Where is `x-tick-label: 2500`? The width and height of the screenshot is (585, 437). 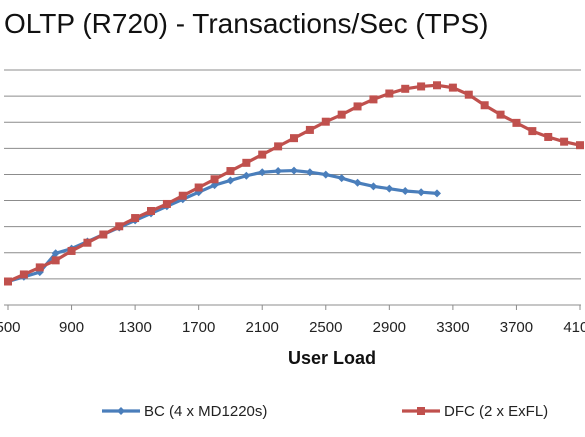 x-tick-label: 2500 is located at coordinates (325, 327).